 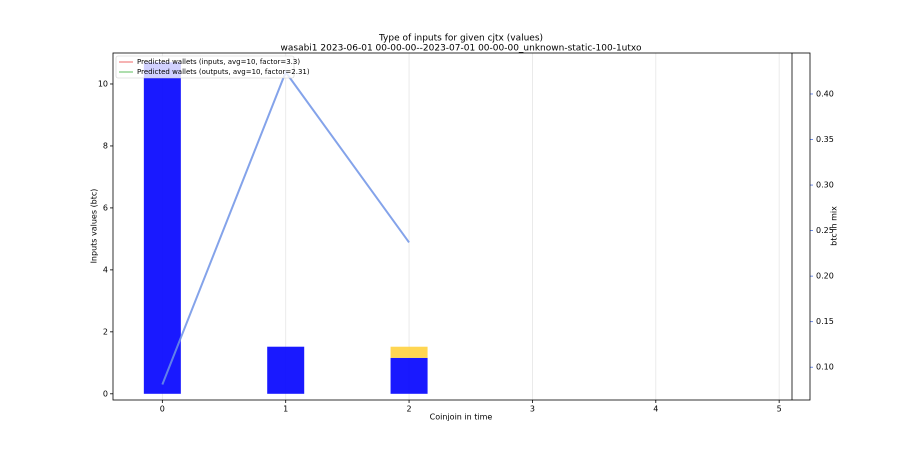 I want to click on legend-box, so click(x=205, y=67).